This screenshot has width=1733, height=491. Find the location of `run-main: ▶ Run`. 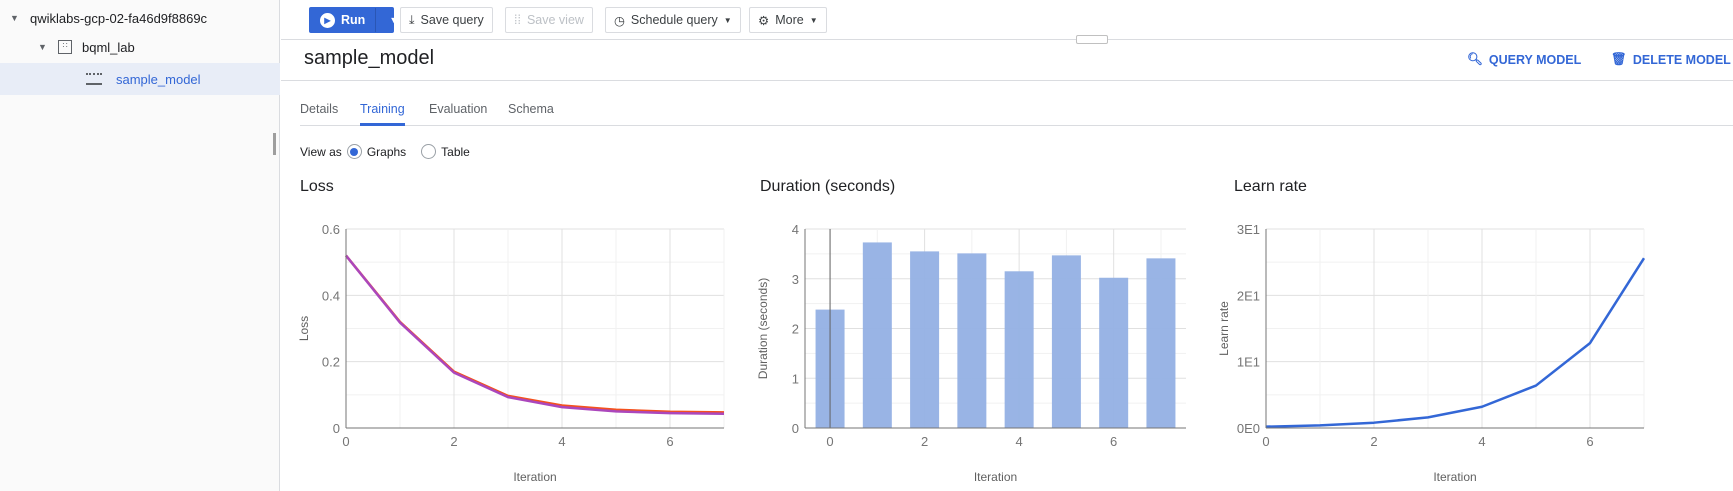

run-main: ▶ Run is located at coordinates (343, 20).